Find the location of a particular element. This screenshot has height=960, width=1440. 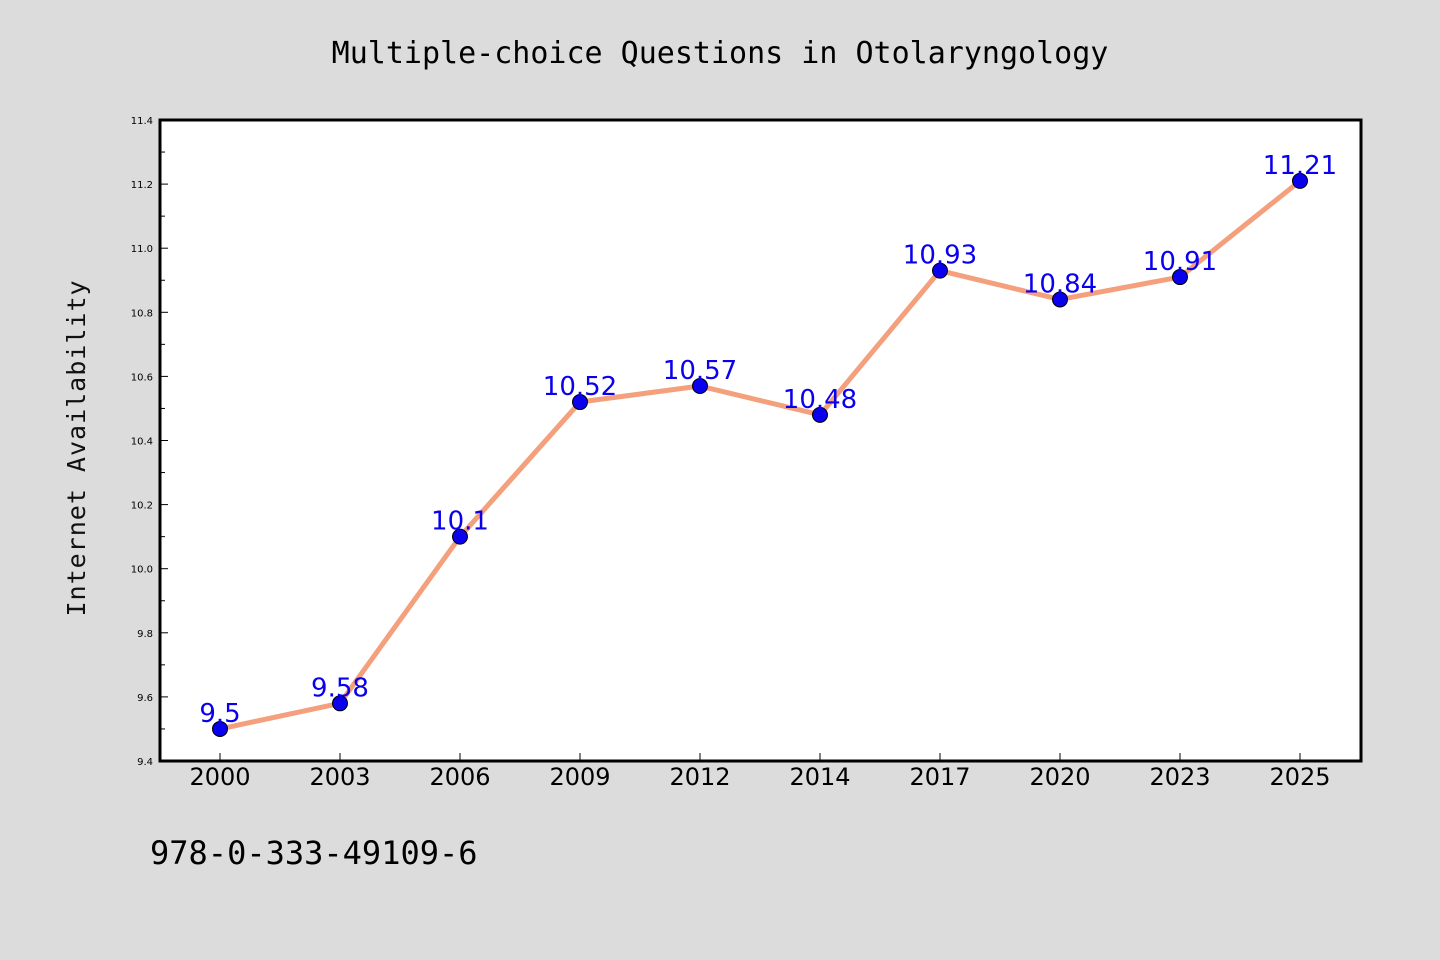

x-tick-label: 2000 is located at coordinates (219, 777).